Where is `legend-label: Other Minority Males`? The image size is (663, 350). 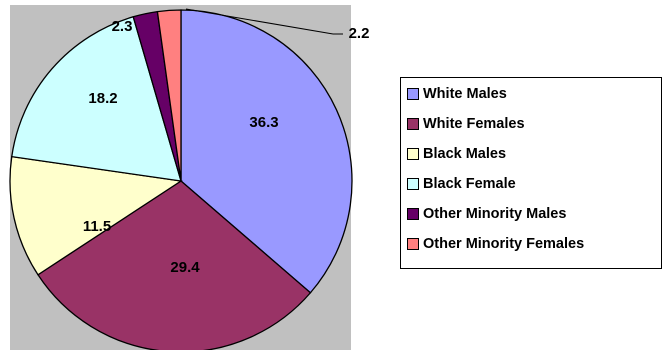 legend-label: Other Minority Males is located at coordinates (495, 214).